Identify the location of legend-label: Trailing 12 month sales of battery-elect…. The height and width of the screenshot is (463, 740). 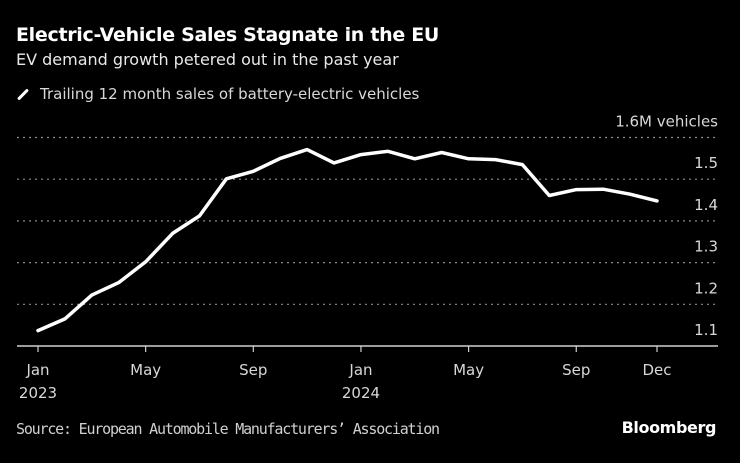
(230, 94).